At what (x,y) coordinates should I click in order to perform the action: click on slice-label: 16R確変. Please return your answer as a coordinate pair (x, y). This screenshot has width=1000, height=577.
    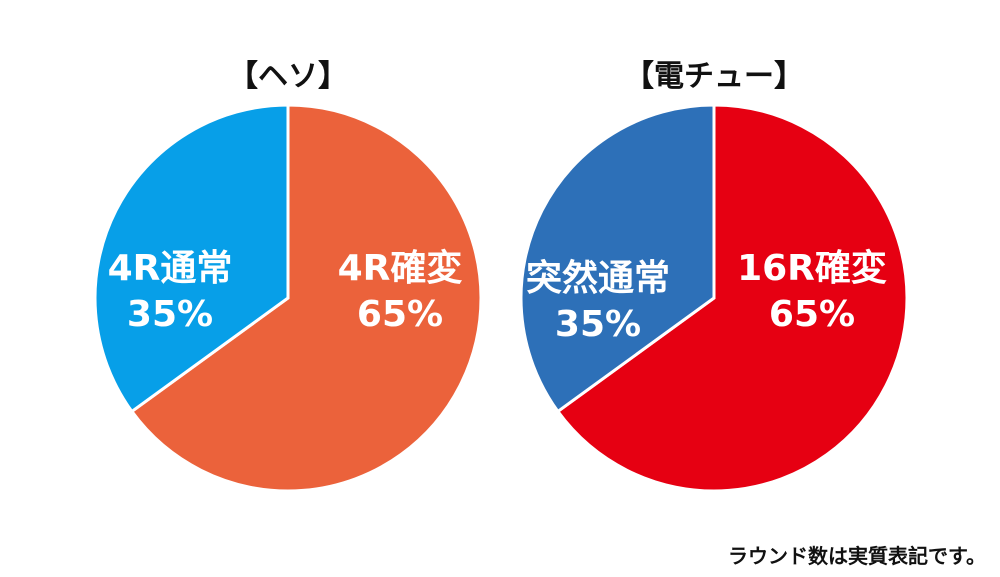
    Looking at the image, I should click on (812, 268).